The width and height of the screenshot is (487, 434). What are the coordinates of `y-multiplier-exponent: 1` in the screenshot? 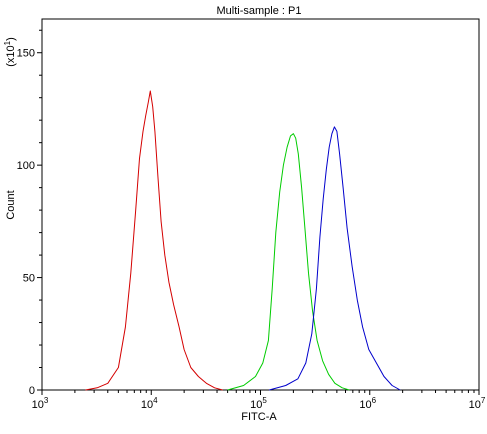 It's located at (7, 42).